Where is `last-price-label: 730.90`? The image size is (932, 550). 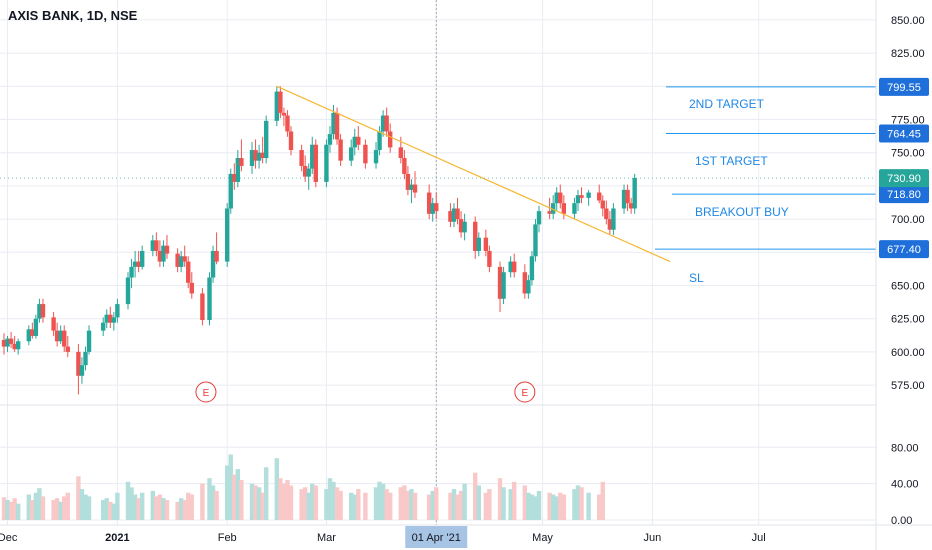 last-price-label: 730.90 is located at coordinates (904, 179).